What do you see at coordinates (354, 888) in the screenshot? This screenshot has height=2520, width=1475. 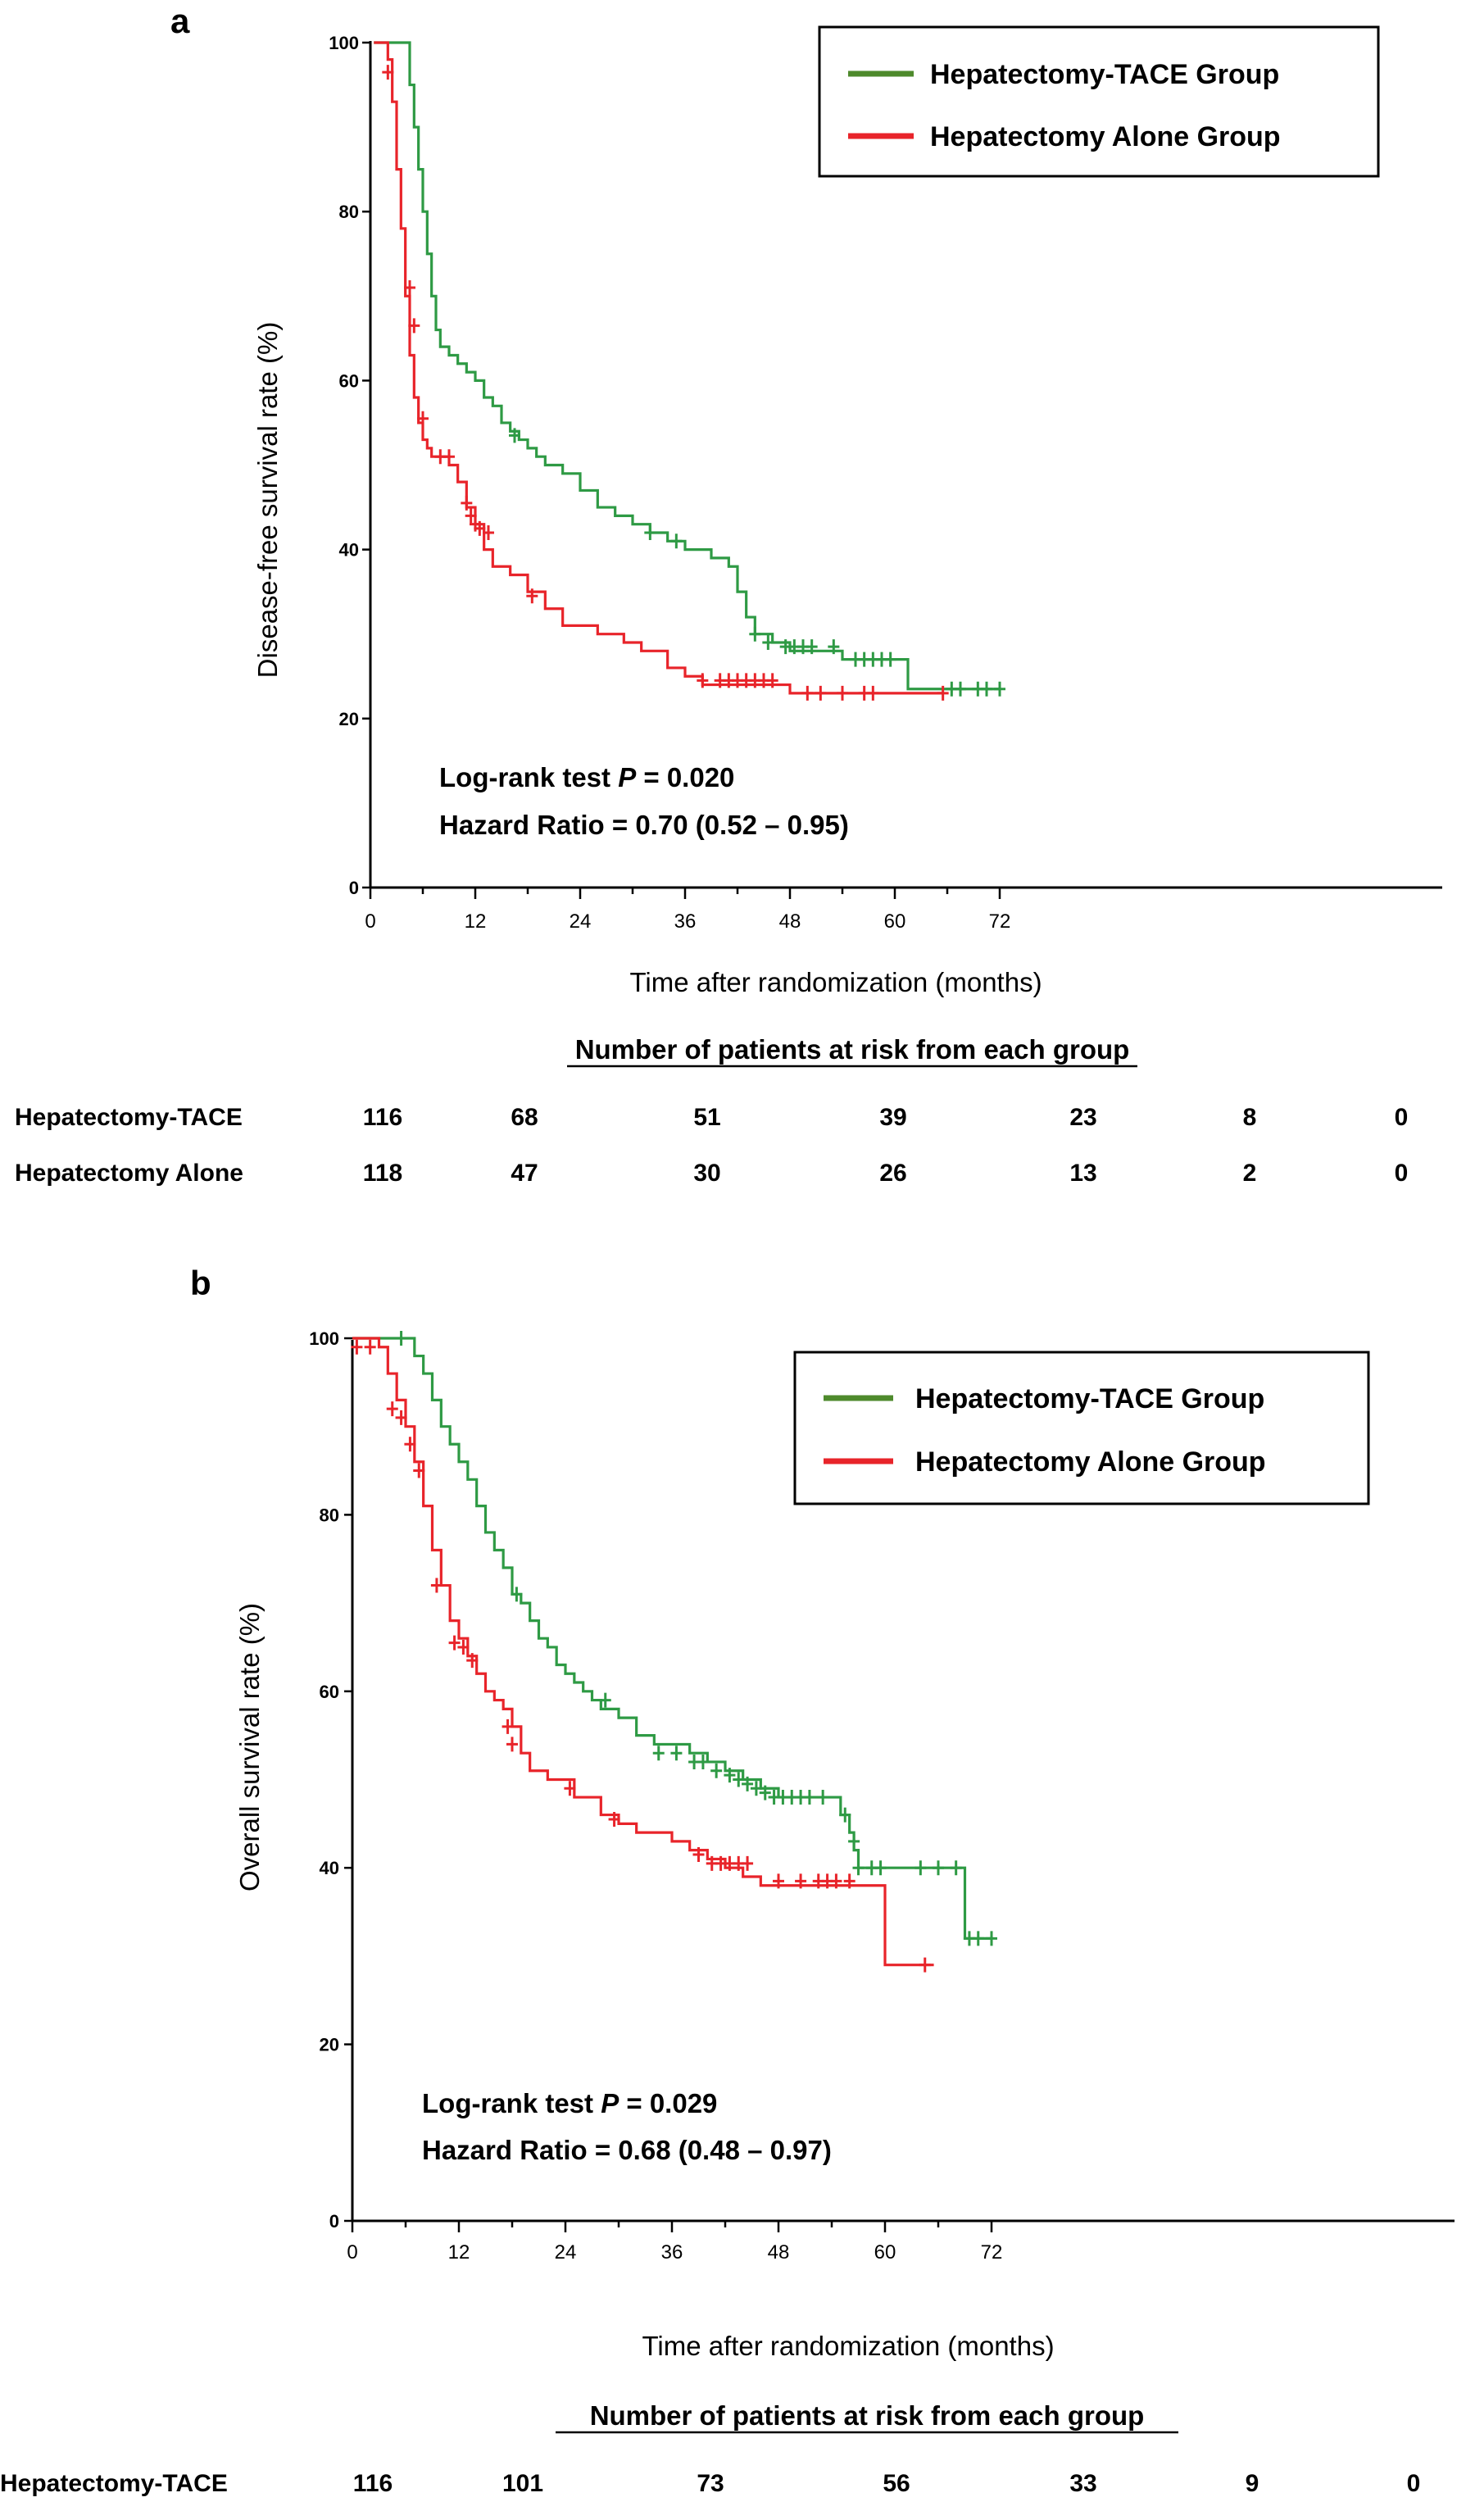 I see `y-tick-label: 0` at bounding box center [354, 888].